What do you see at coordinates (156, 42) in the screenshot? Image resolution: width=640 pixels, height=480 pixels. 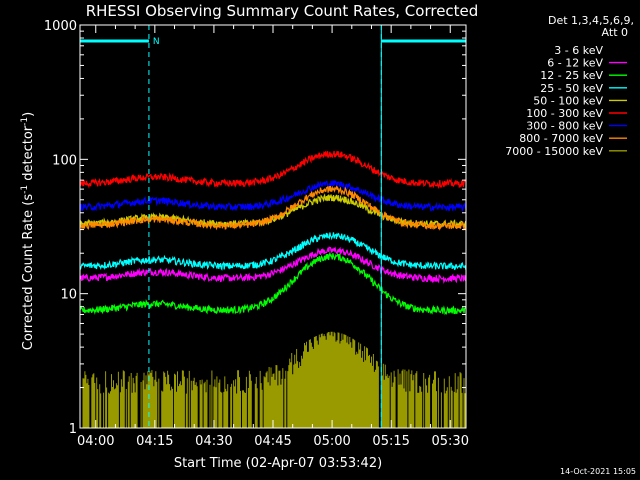 I see `saa-marker-label: N` at bounding box center [156, 42].